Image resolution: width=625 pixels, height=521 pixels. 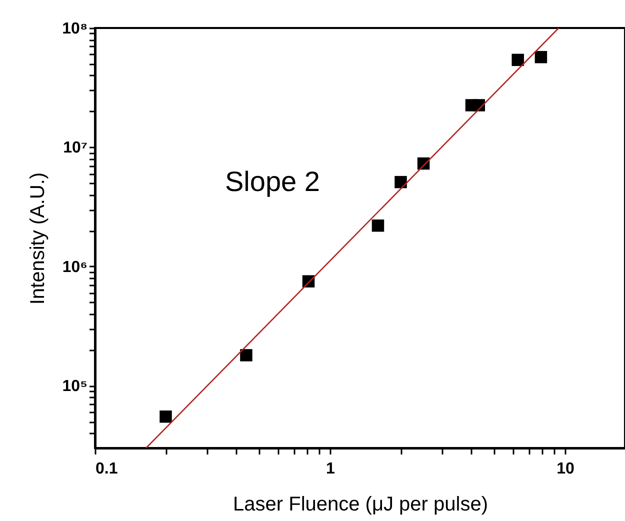 I want to click on y-axis-title: Intensity (A.U.), so click(x=38, y=238).